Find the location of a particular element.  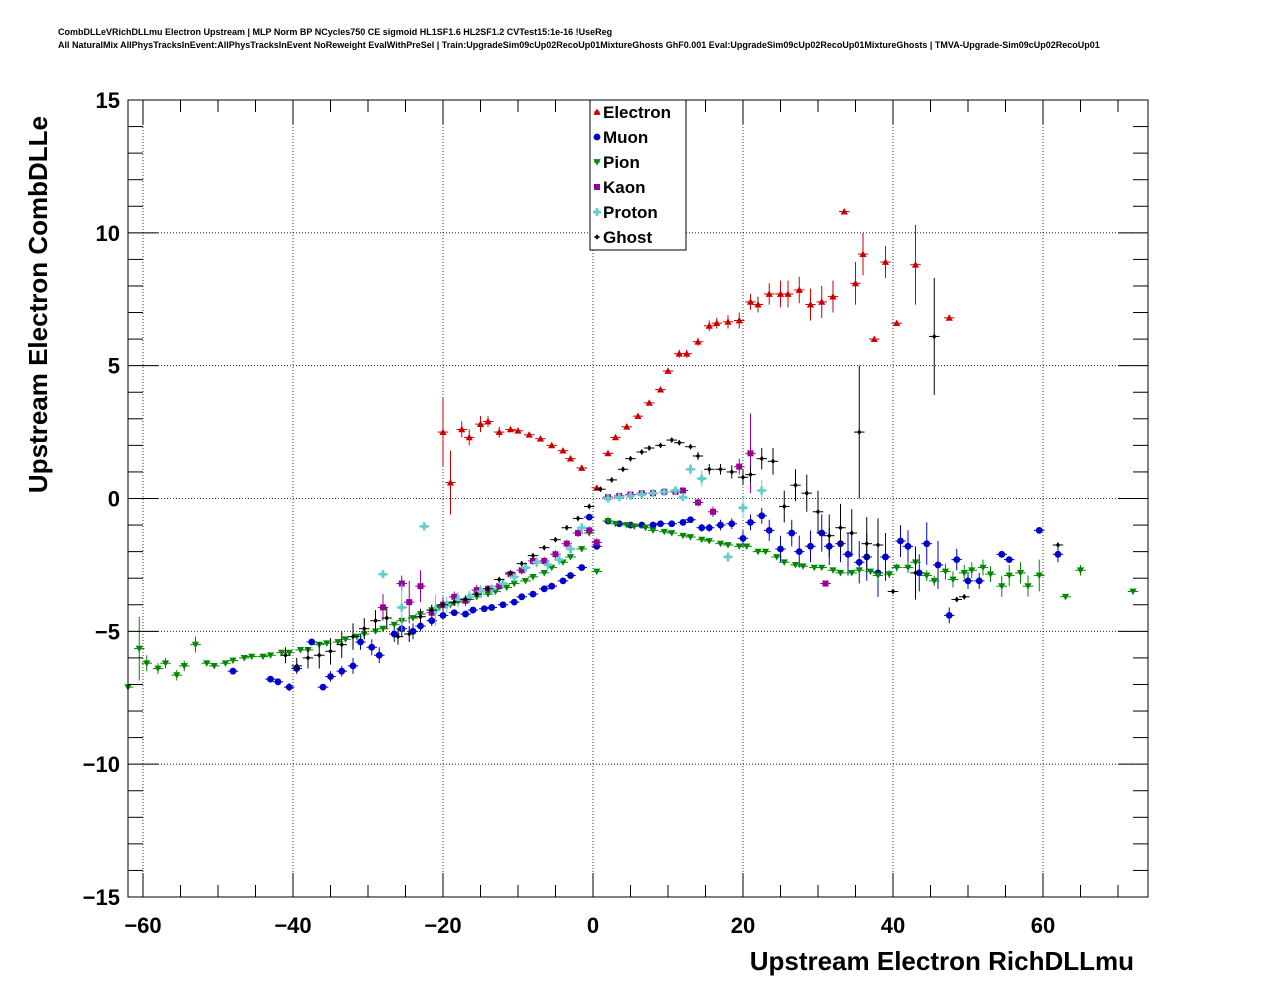

series-electron is located at coordinates (696, 361).